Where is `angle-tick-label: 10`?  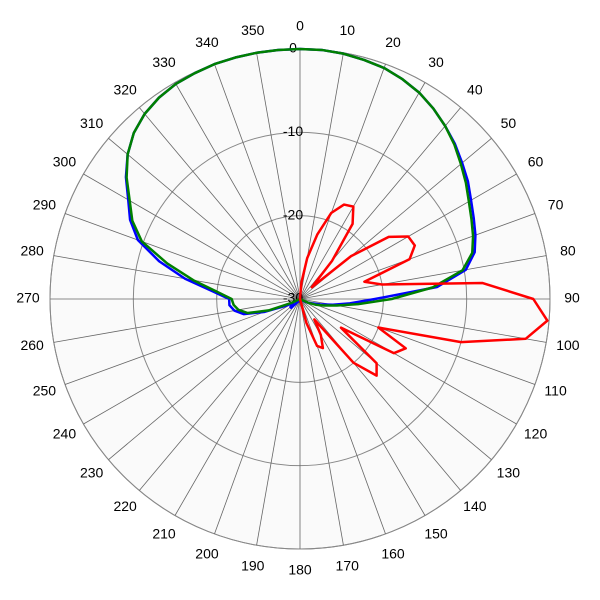 angle-tick-label: 10 is located at coordinates (347, 30).